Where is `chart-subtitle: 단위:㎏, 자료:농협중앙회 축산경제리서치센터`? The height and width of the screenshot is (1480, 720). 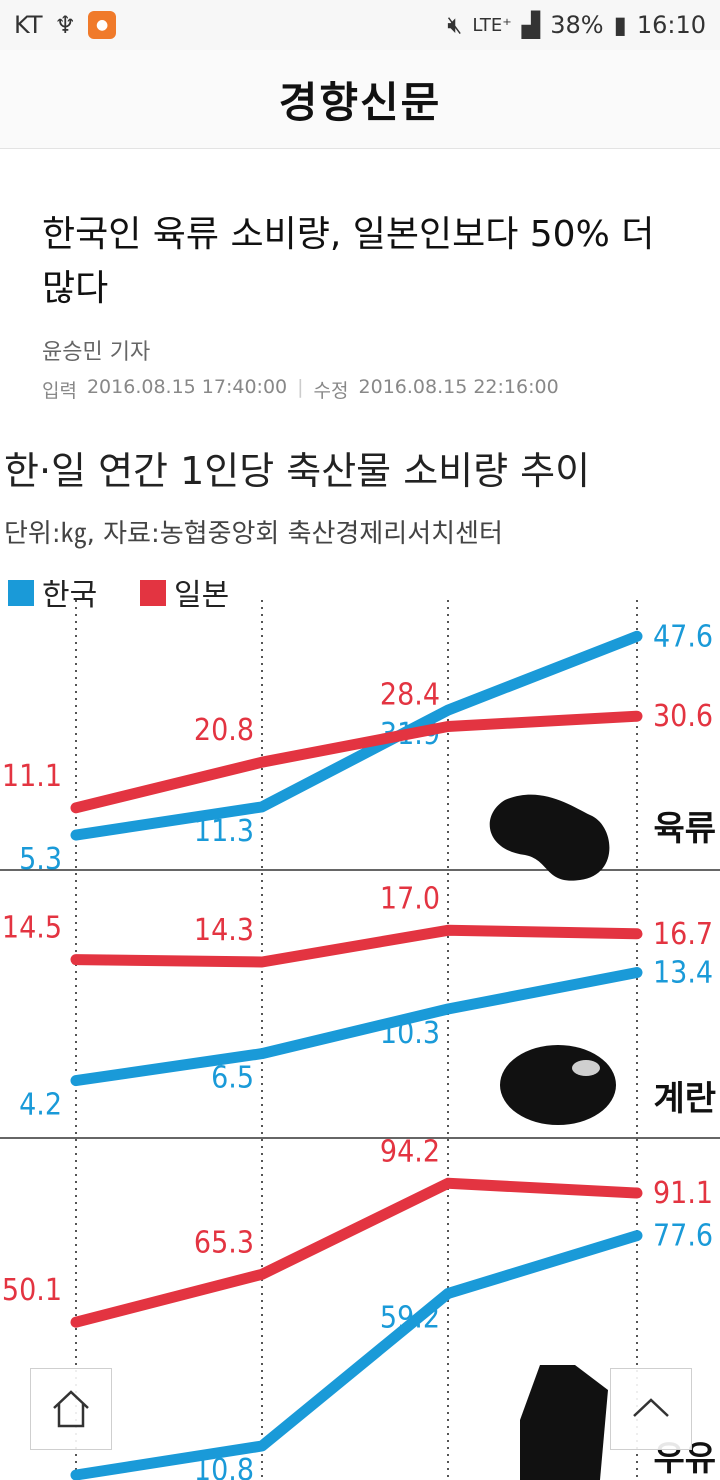 chart-subtitle: 단위:㎏, 자료:농협중앙회 축산경제리서치센터 is located at coordinates (253, 534).